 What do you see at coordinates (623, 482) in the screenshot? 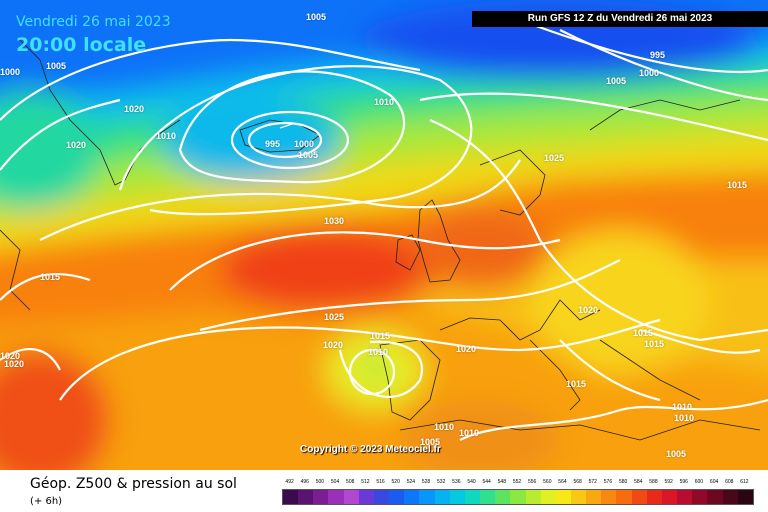
I see `scale-value: 580` at bounding box center [623, 482].